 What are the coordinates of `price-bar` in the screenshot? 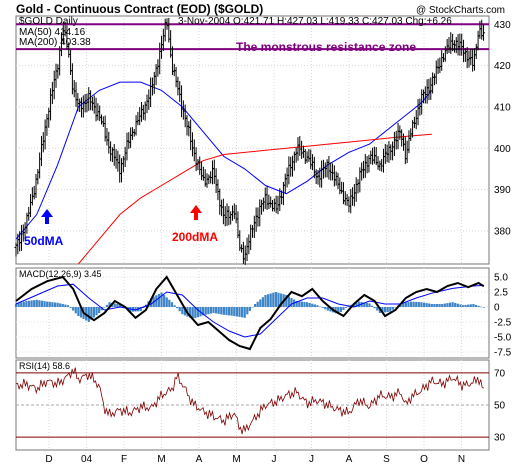 It's located at (484, 32).